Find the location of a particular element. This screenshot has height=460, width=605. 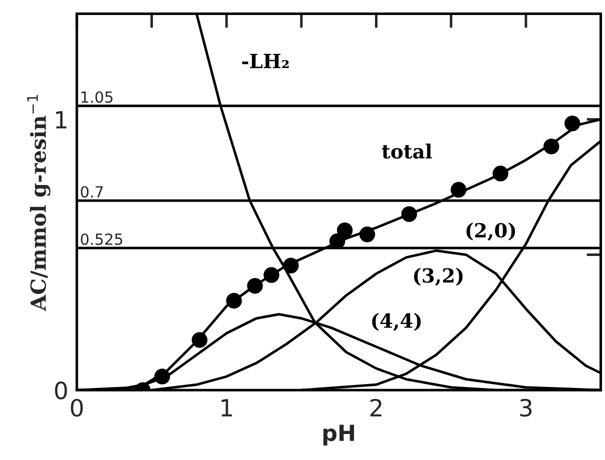

series-label: (2,0) is located at coordinates (491, 231).